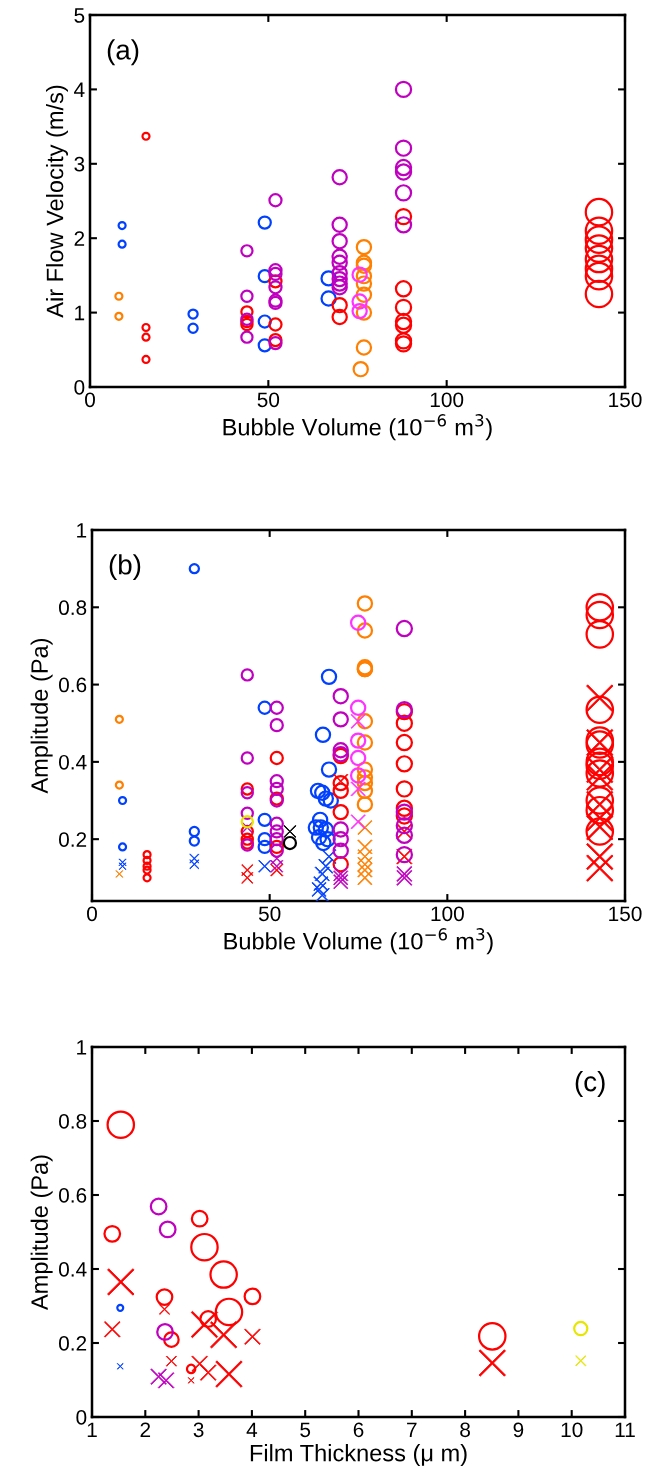 The image size is (645, 1484). What do you see at coordinates (198, 1430) in the screenshot?
I see `x-tick-label: 3` at bounding box center [198, 1430].